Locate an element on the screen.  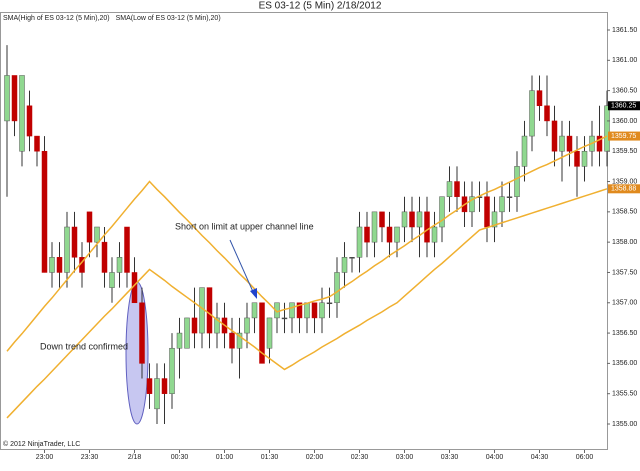
price-marker-label: 1359.75 is located at coordinates (623, 136).